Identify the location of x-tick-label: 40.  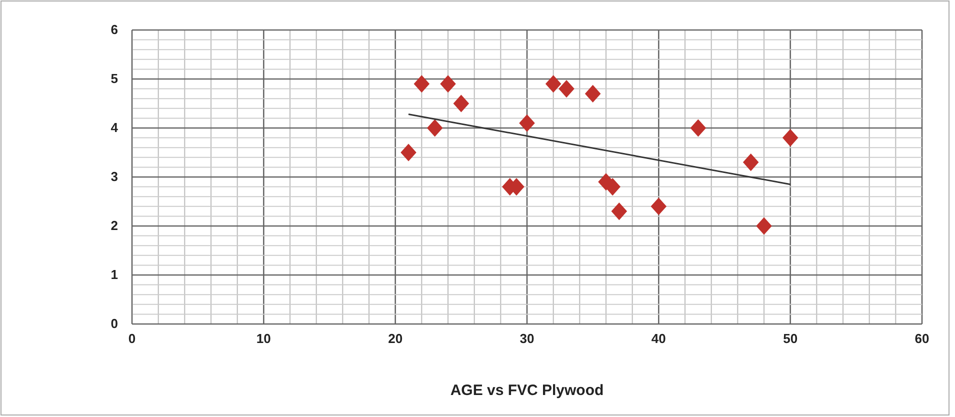
(658, 338).